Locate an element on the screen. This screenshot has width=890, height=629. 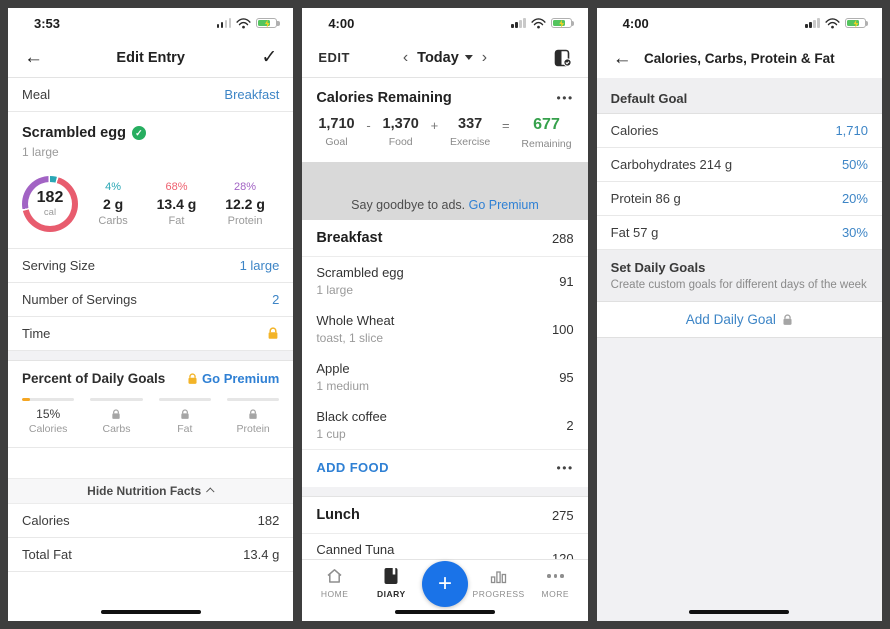
exercise-value: 337 Exercise is located at coordinates (470, 132).